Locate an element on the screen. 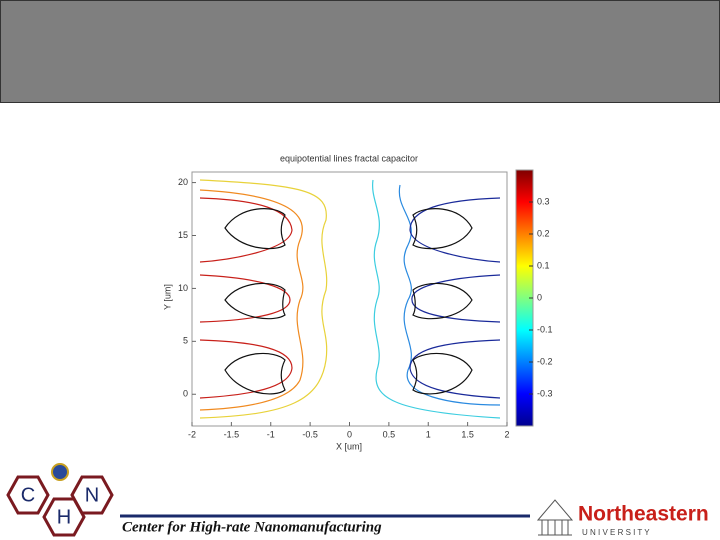  footer-text: Center for High-rate Nanomanufacturing is located at coordinates (252, 527).